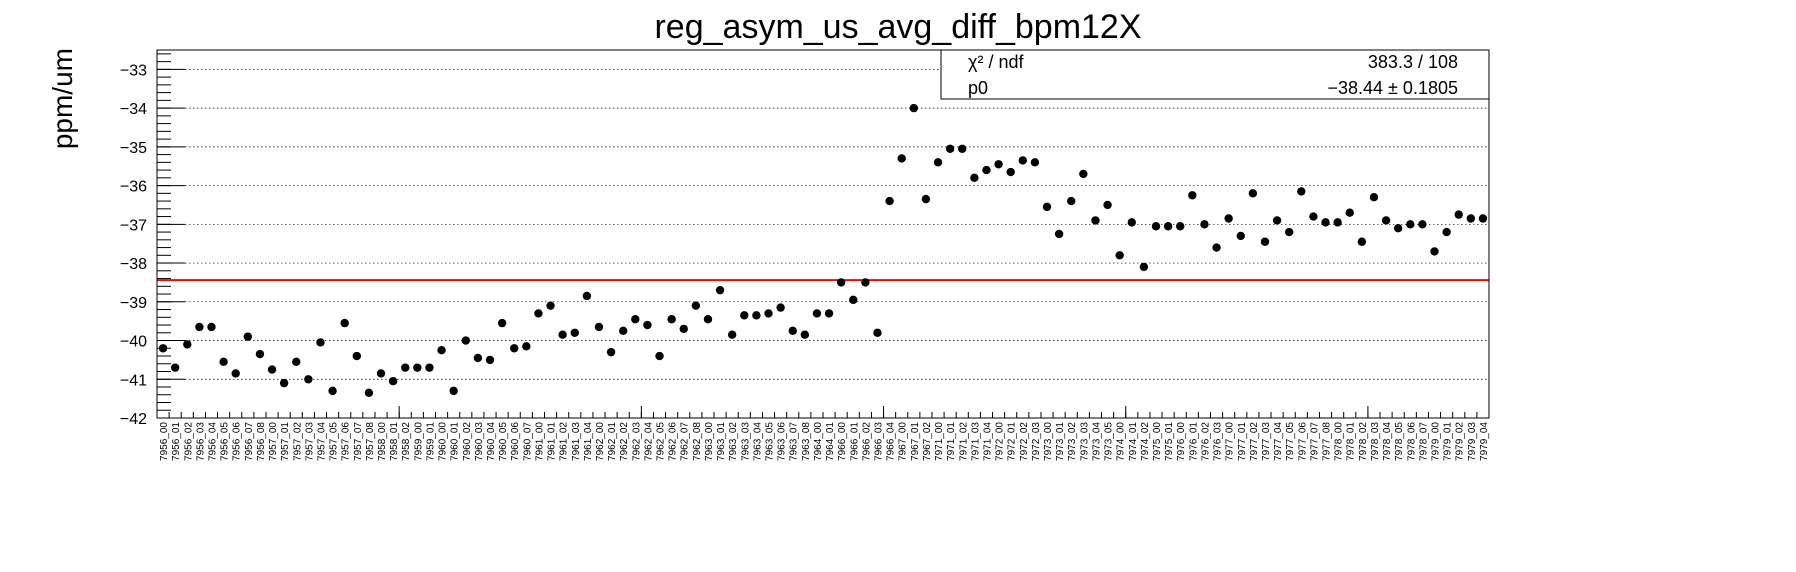 Image resolution: width=1796 pixels, height=572 pixels. Describe the element at coordinates (1242, 441) in the screenshot. I see `x-tick-label: 7977_01` at that location.